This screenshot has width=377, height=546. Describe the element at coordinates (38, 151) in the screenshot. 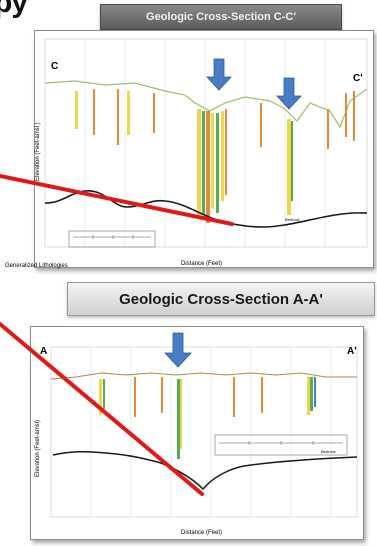

I see `cc-y-axis-label: Elevation (Feet-amsl )` at that location.